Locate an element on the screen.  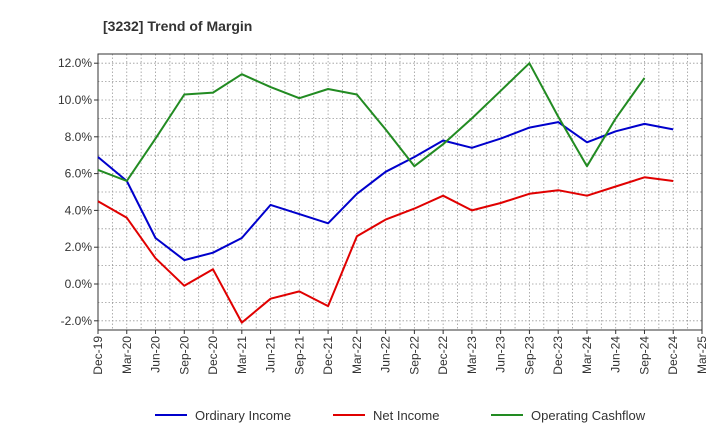
x-tick-label: Sep-20 is located at coordinates (184, 355).